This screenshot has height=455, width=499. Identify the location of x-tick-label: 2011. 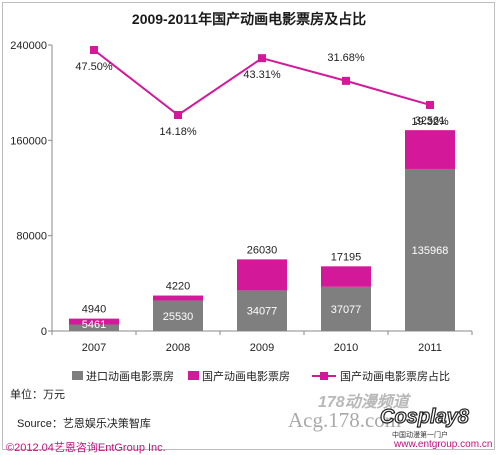
(430, 348).